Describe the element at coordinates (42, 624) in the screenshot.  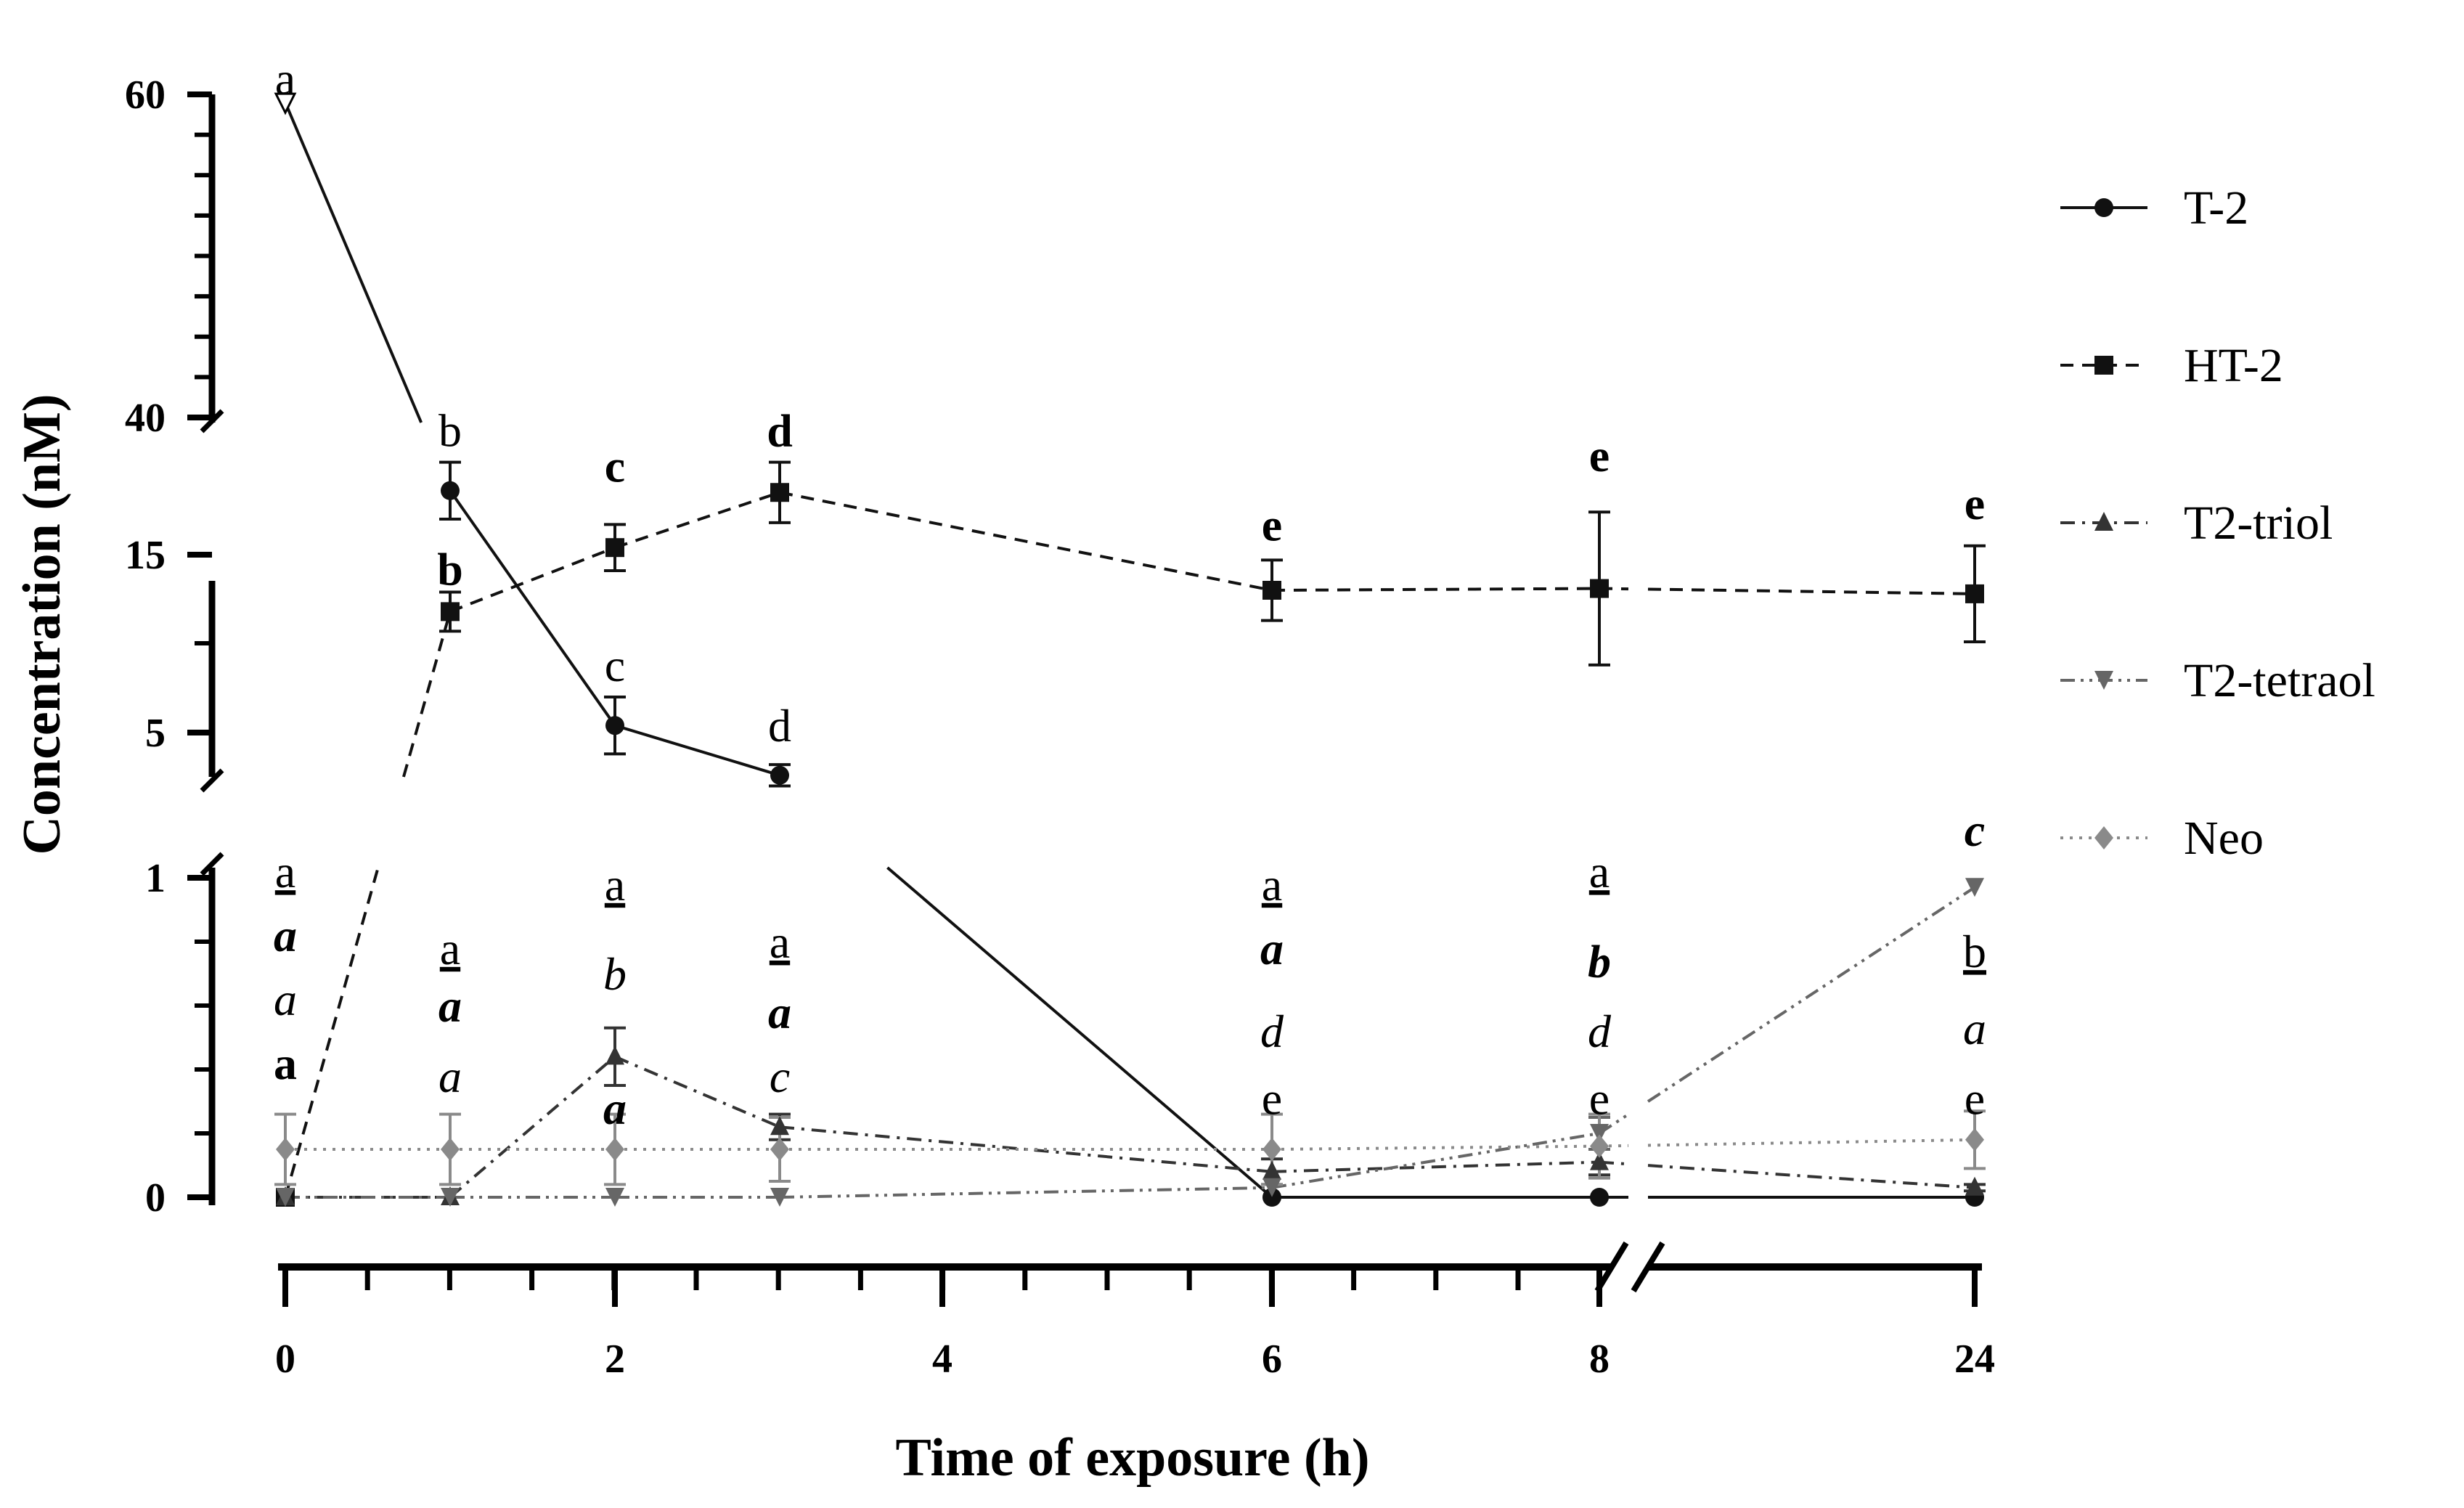
I see `y-axis-title: Concentration (nM)` at that location.